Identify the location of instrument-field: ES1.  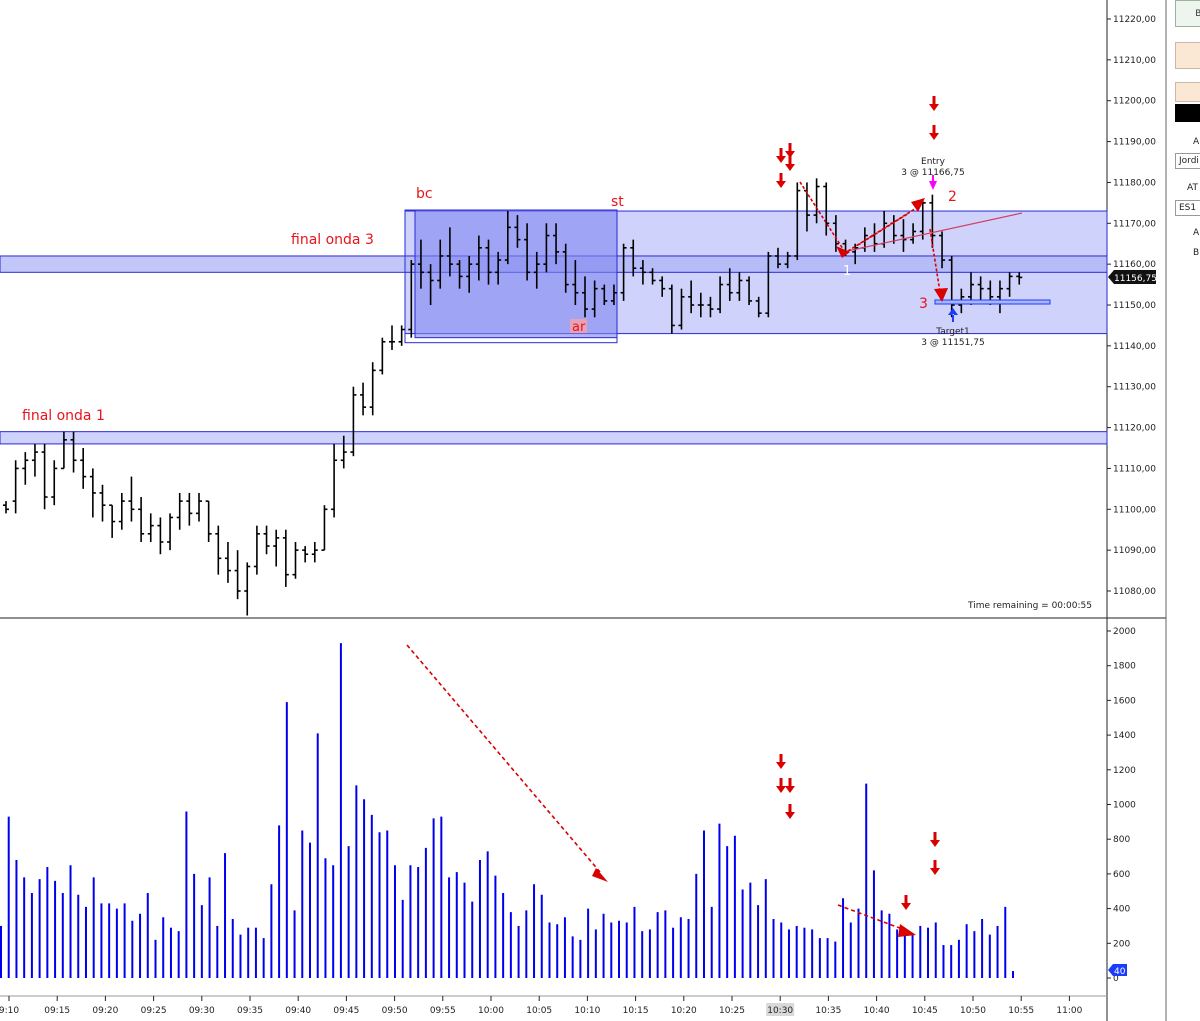
(1187, 208).